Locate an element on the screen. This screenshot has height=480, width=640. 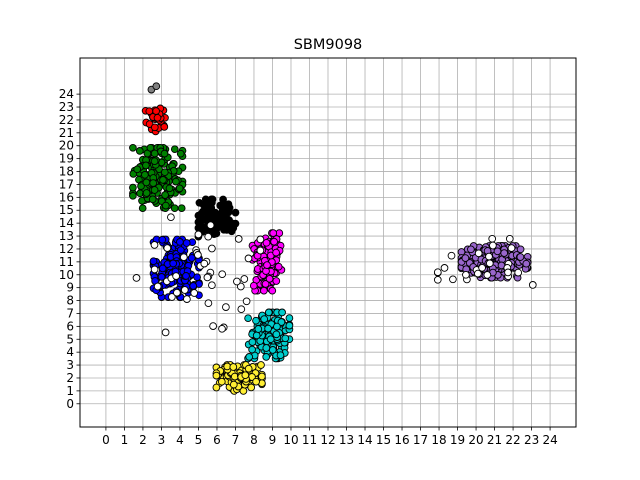
x-tick-label: 5 is located at coordinates (199, 440).